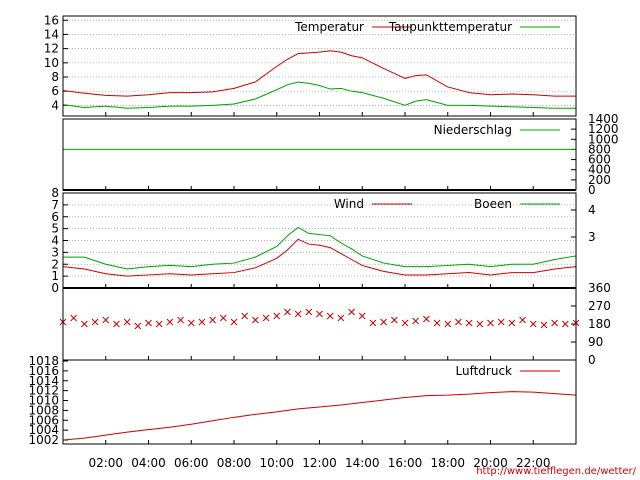 The height and width of the screenshot is (480, 640). Describe the element at coordinates (556, 471) in the screenshot. I see `source-url: http://www.tiefflegen.de/wetter/` at that location.